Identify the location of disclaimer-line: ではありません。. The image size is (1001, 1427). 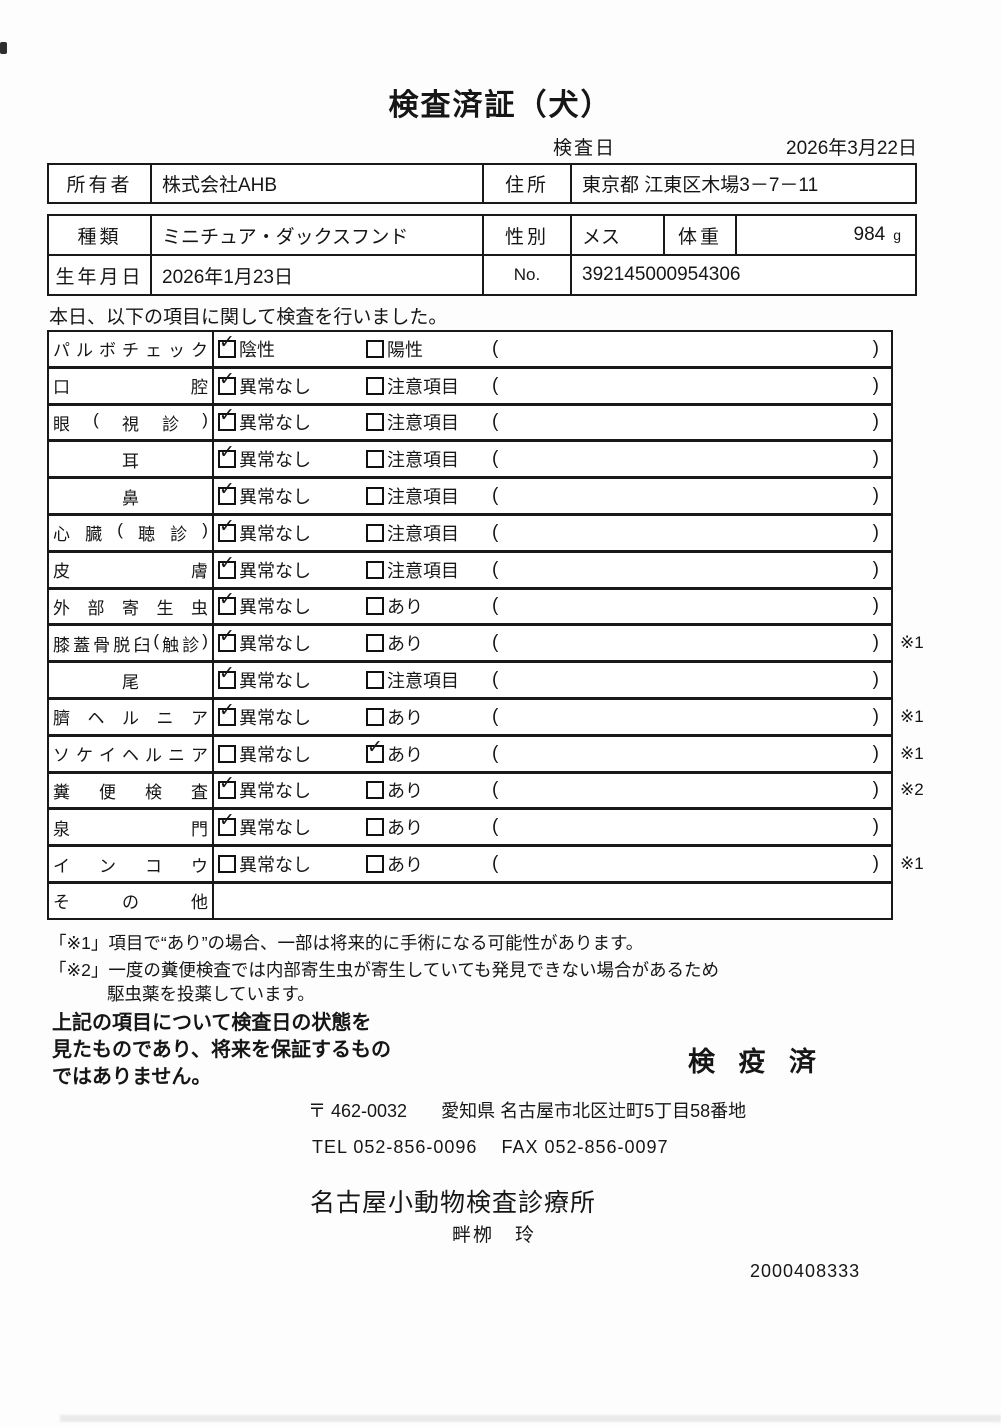
(132, 1077).